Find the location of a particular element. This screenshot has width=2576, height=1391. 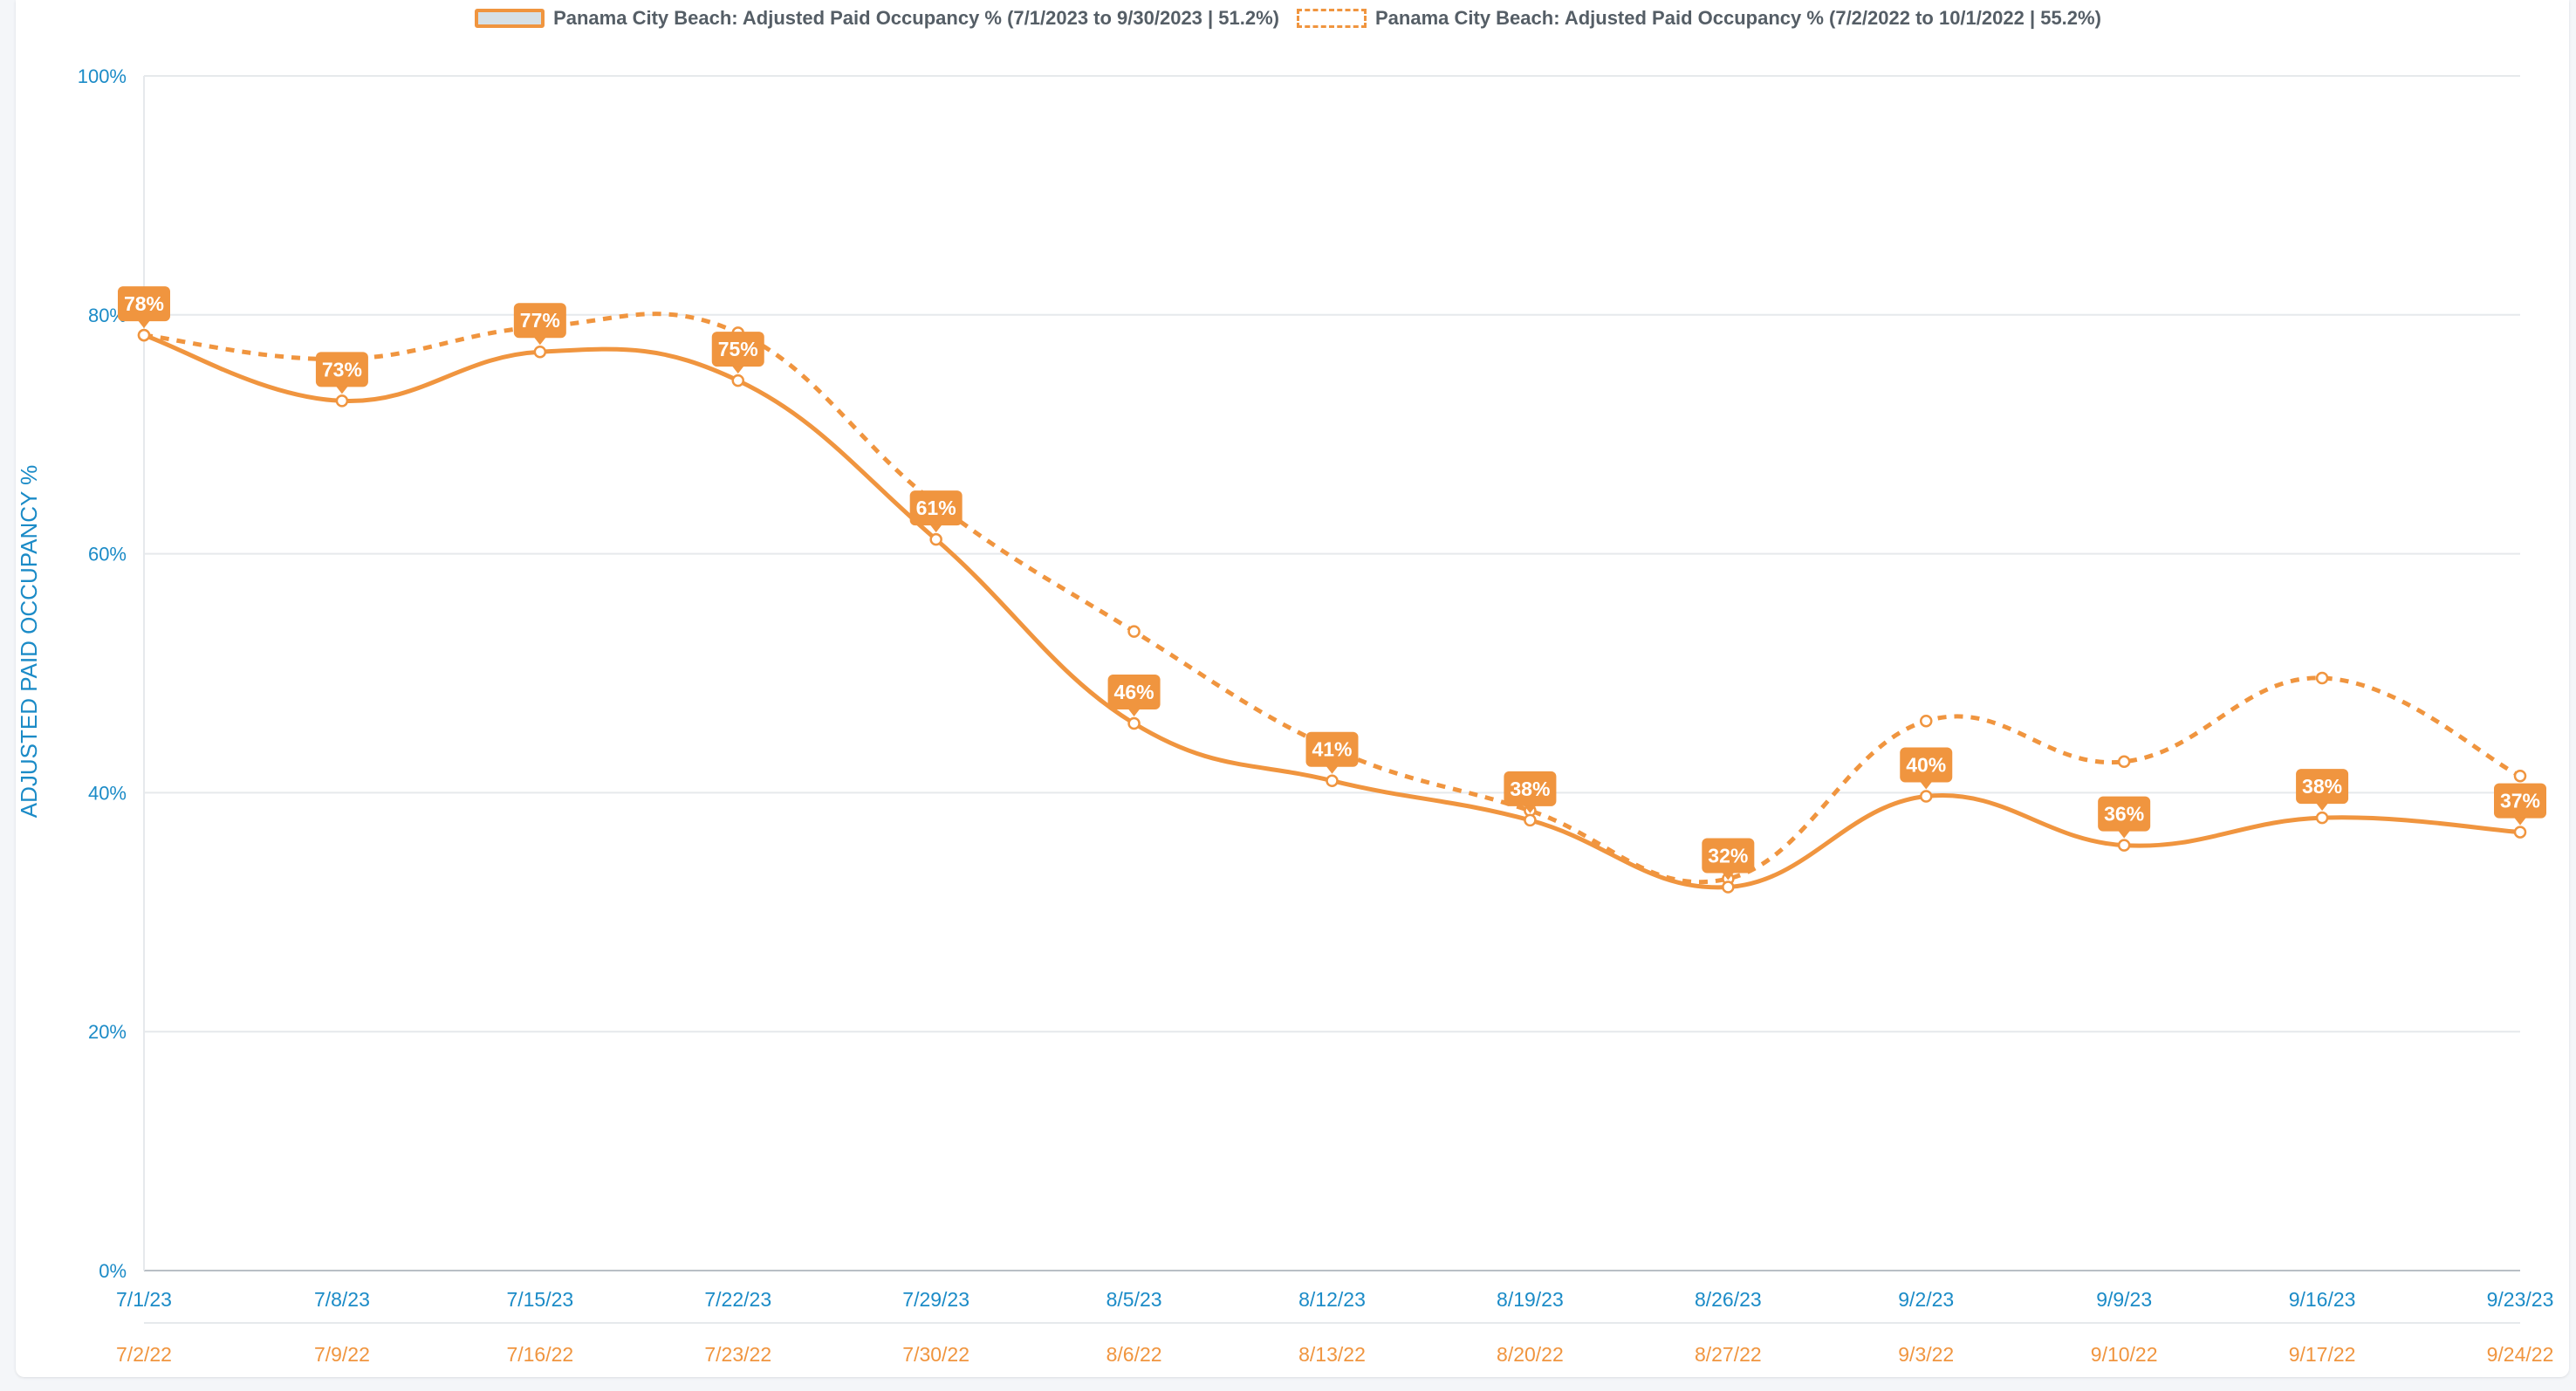

x-tick-label-secondary: 9/24/22 is located at coordinates (2521, 1354).